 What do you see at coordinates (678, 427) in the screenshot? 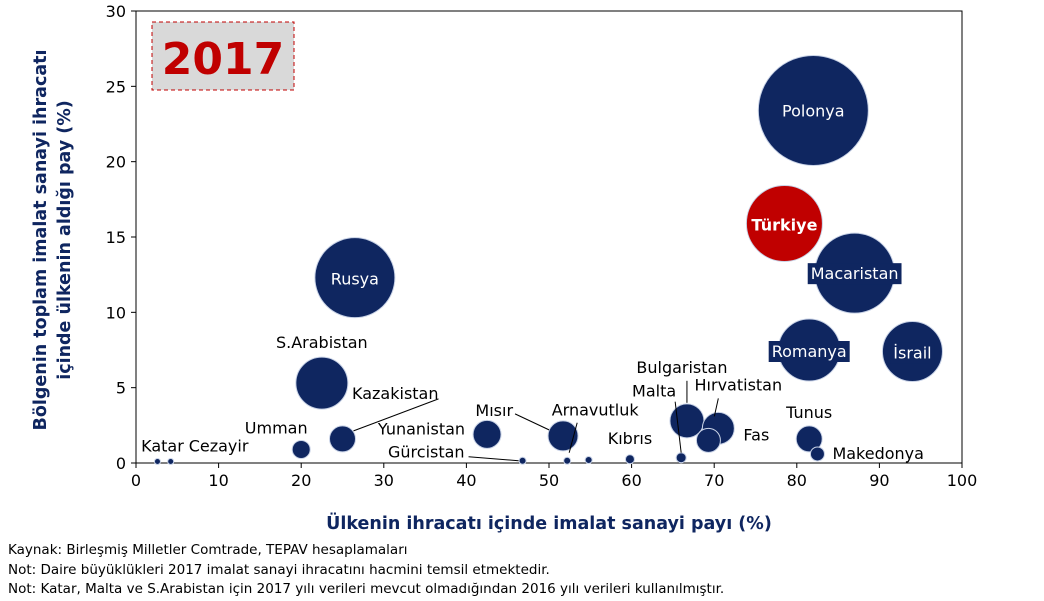
I see `leader-line-malta` at bounding box center [678, 427].